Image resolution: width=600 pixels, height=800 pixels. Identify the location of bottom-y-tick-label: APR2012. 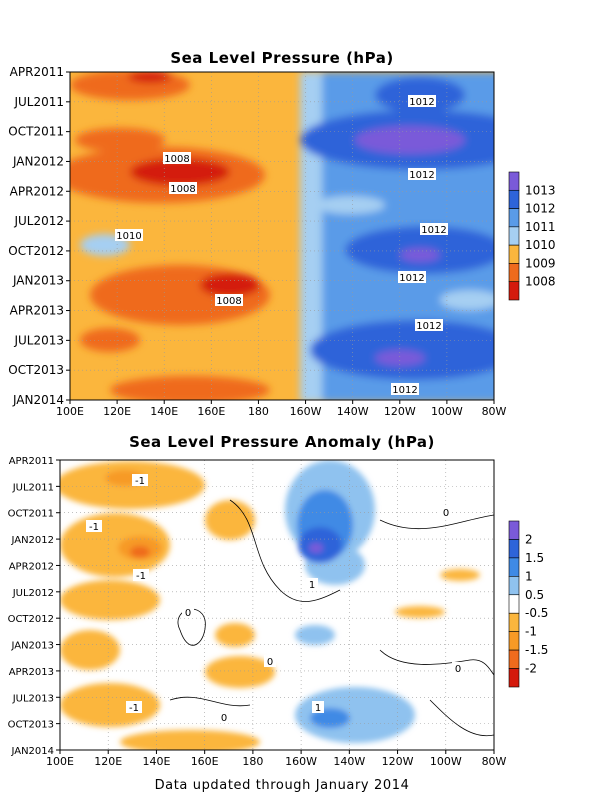
(31, 566).